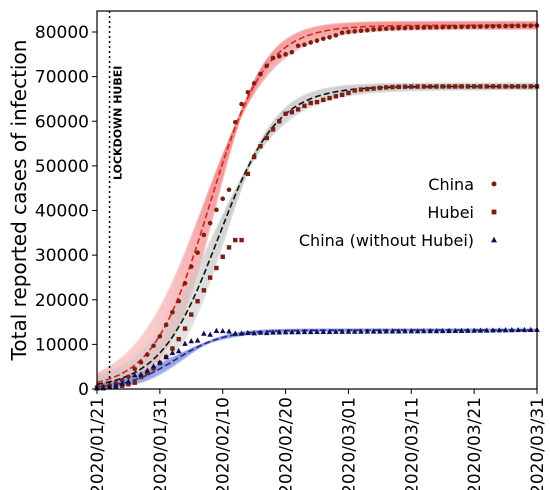  What do you see at coordinates (161, 443) in the screenshot?
I see `x-tick-label: 2020/01/31` at bounding box center [161, 443].